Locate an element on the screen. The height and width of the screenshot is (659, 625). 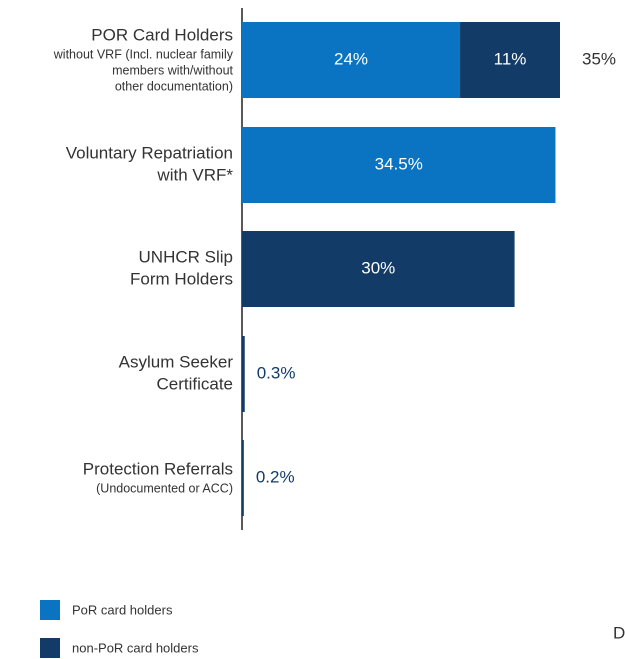
value-label: 11% is located at coordinates (510, 58).